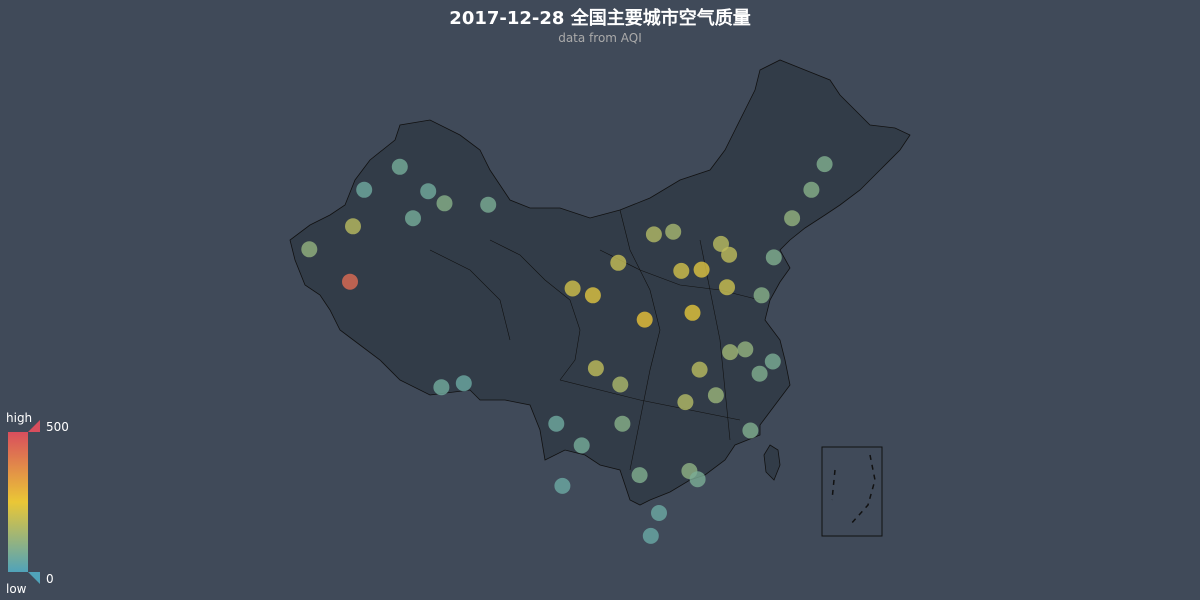  Describe the element at coordinates (18, 502) in the screenshot. I see `visual-map-bar` at that location.